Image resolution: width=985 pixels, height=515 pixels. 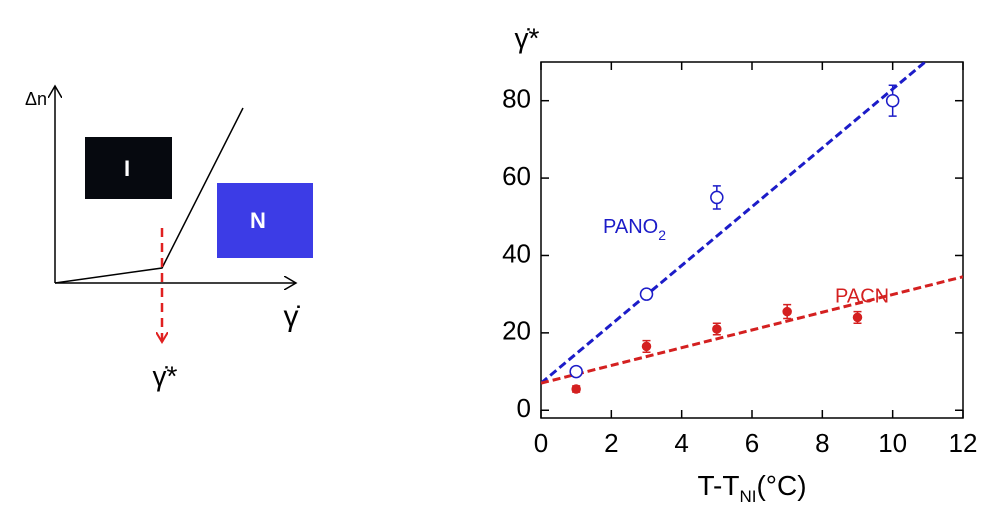 I want to click on shear-rate-label: γ̇, so click(x=292, y=316).